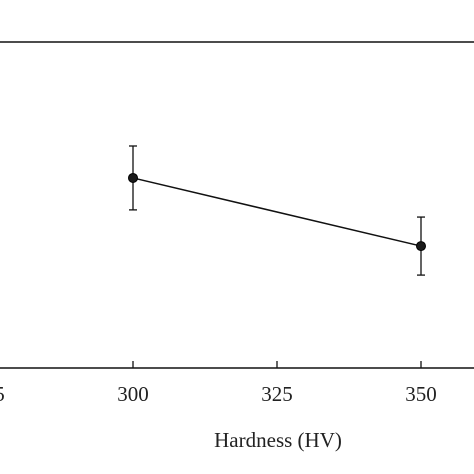 The image size is (474, 474). Describe the element at coordinates (277, 212) in the screenshot. I see `line` at that location.